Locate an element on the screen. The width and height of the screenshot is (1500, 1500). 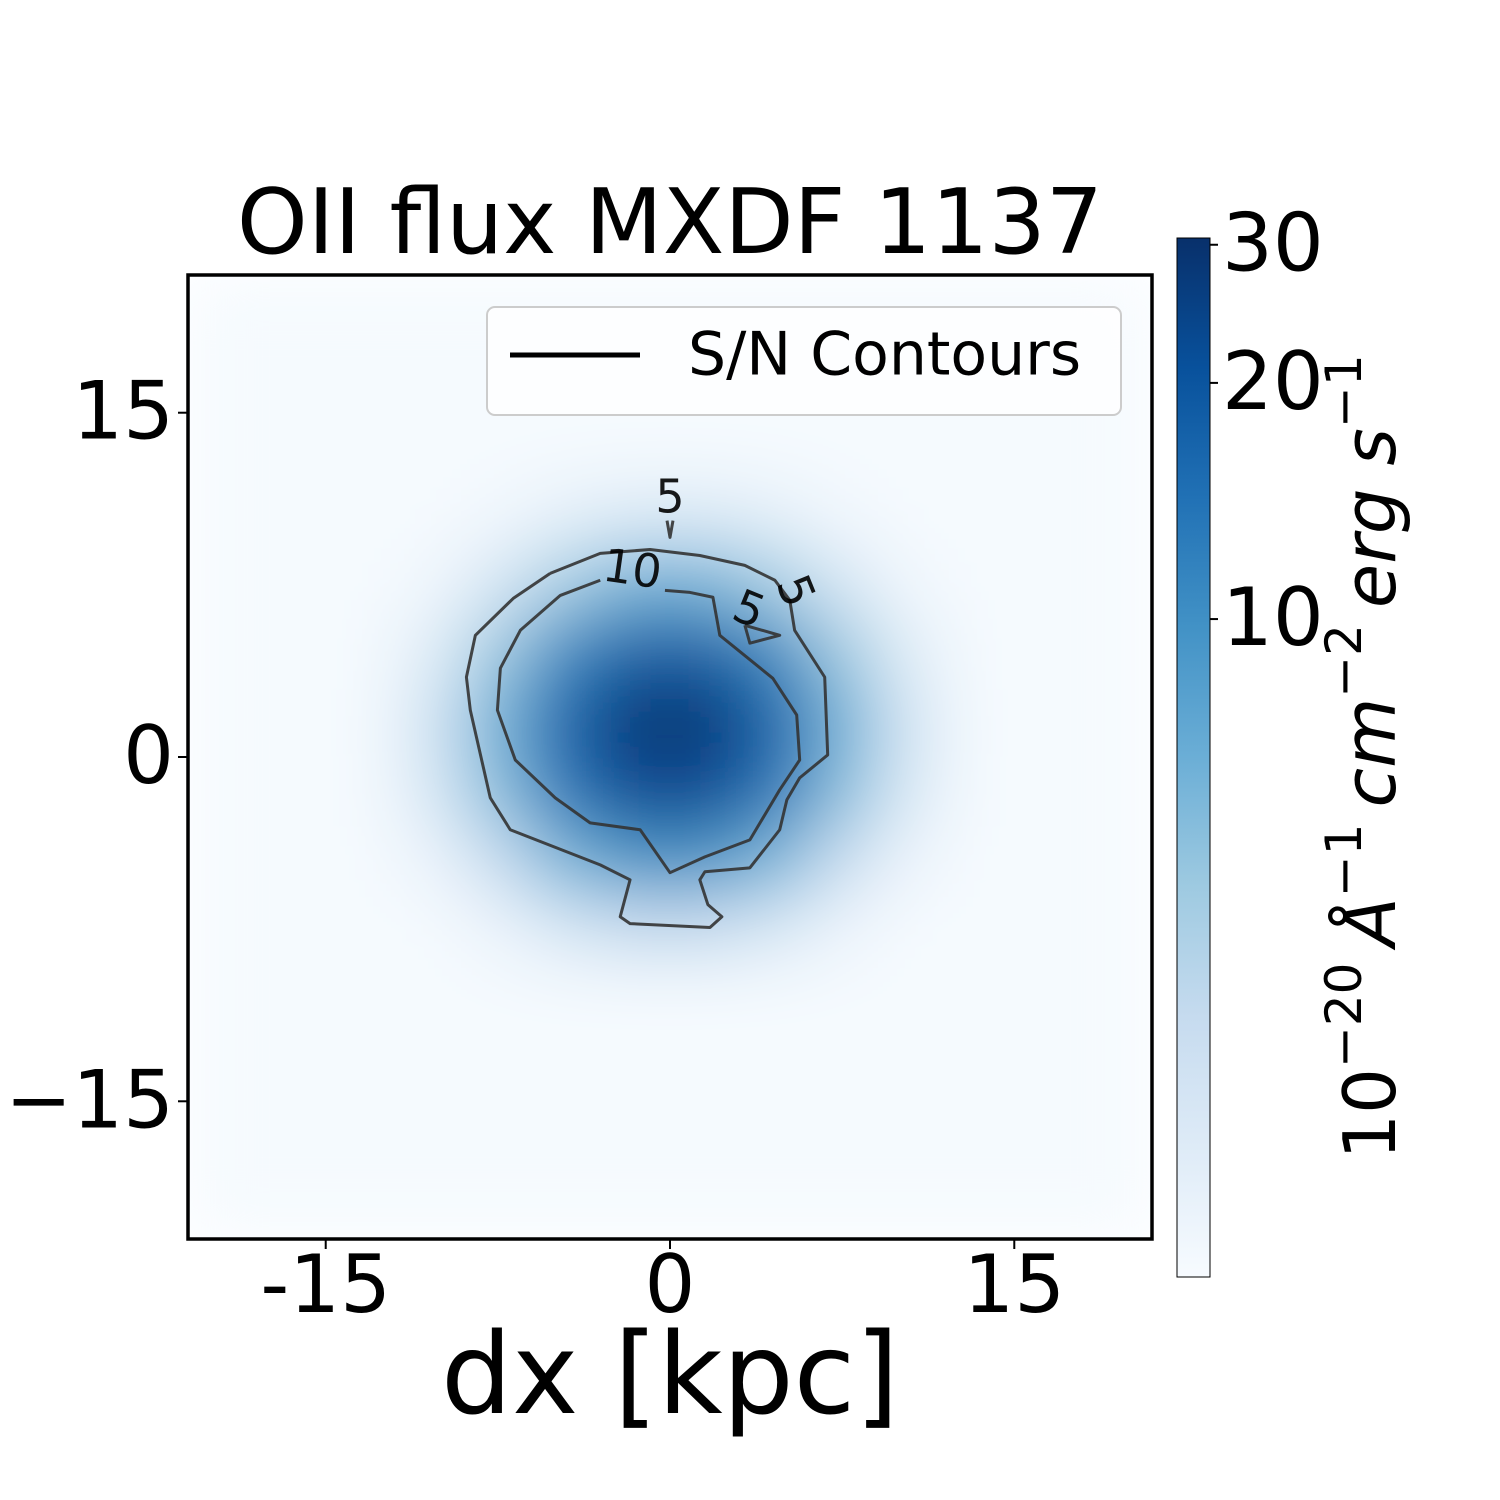
y-tick-label: 0 is located at coordinates (148, 755).